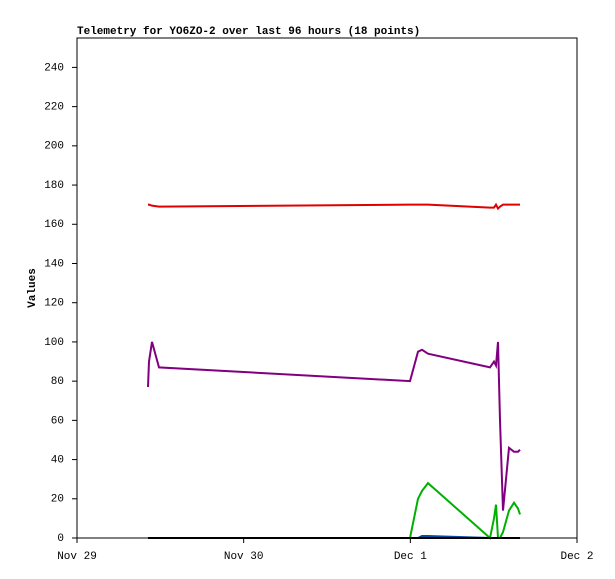 The image size is (615, 579). What do you see at coordinates (244, 557) in the screenshot?
I see `x-tick-label: Nov 30` at bounding box center [244, 557].